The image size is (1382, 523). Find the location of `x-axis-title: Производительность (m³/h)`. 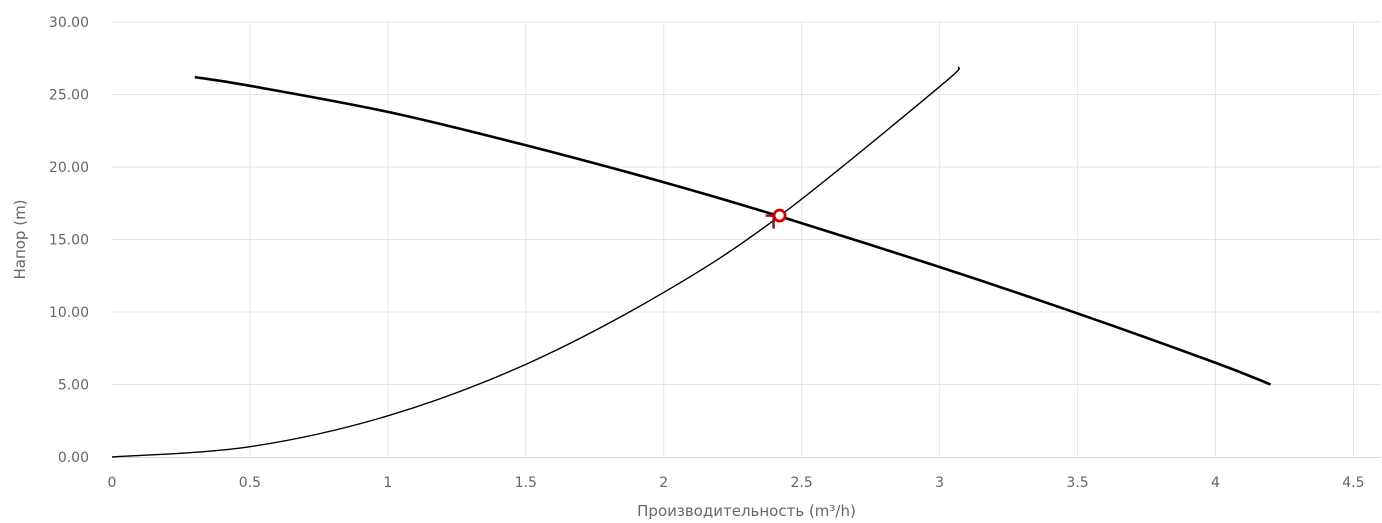

x-axis-title: Производительность (m³/h) is located at coordinates (746, 511).